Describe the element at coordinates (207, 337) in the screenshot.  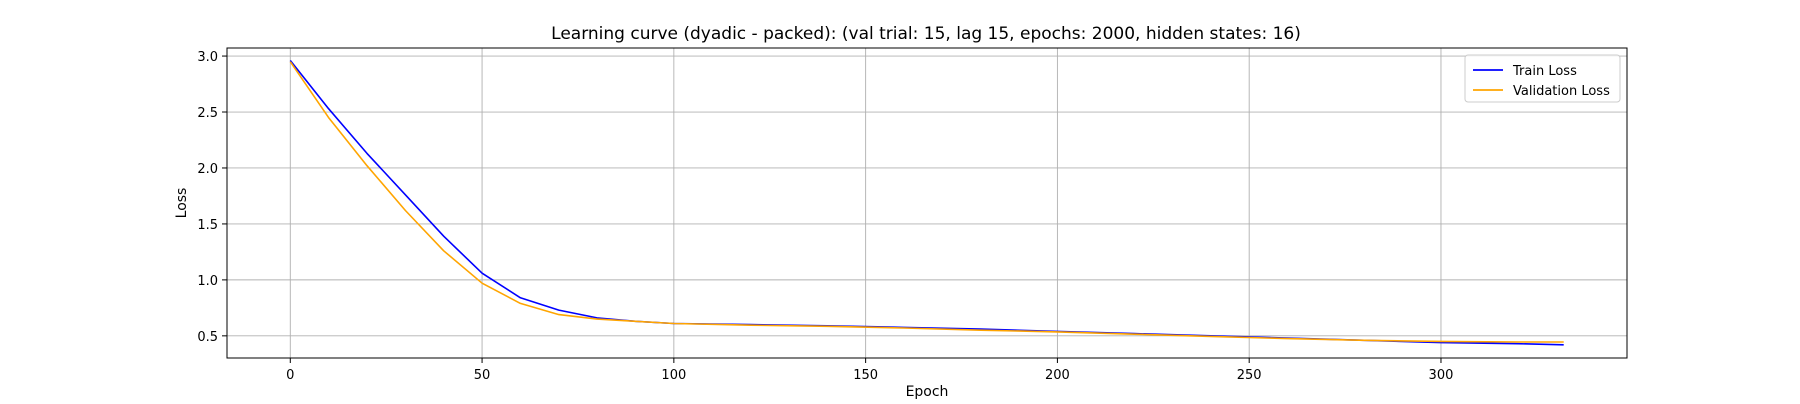
I see `y-tick-label: 0.5` at that location.